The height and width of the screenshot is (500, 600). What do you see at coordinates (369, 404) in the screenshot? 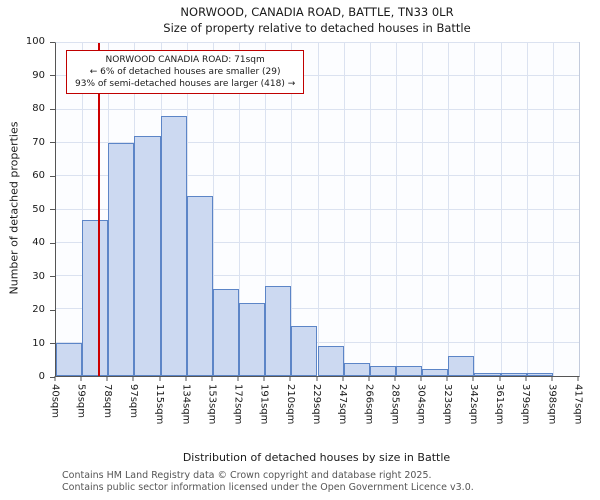
I see `x-tick-label: 266sqm` at bounding box center [369, 404].